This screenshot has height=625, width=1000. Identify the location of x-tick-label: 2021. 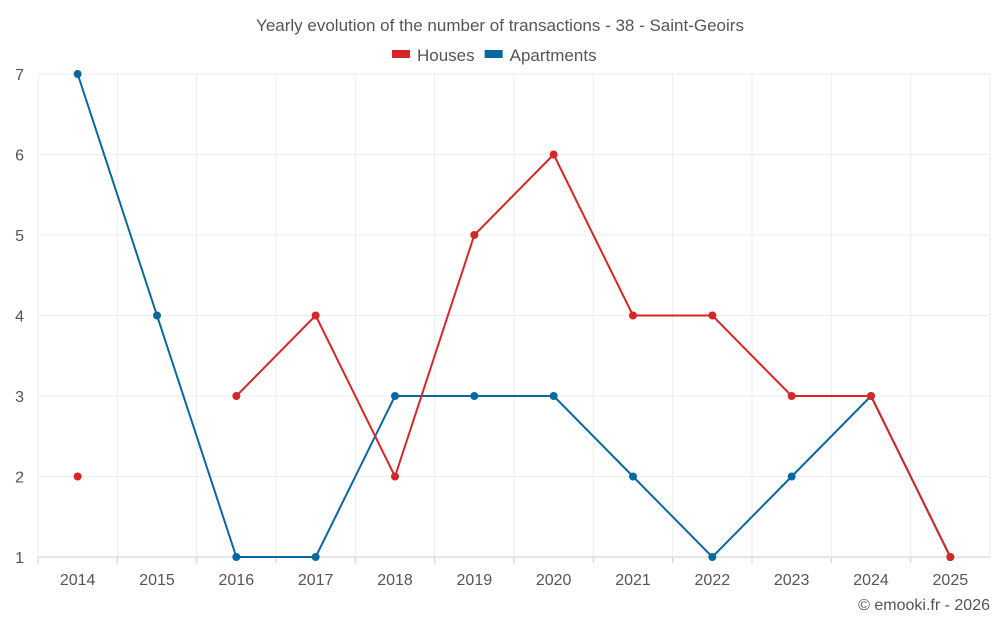
(633, 580).